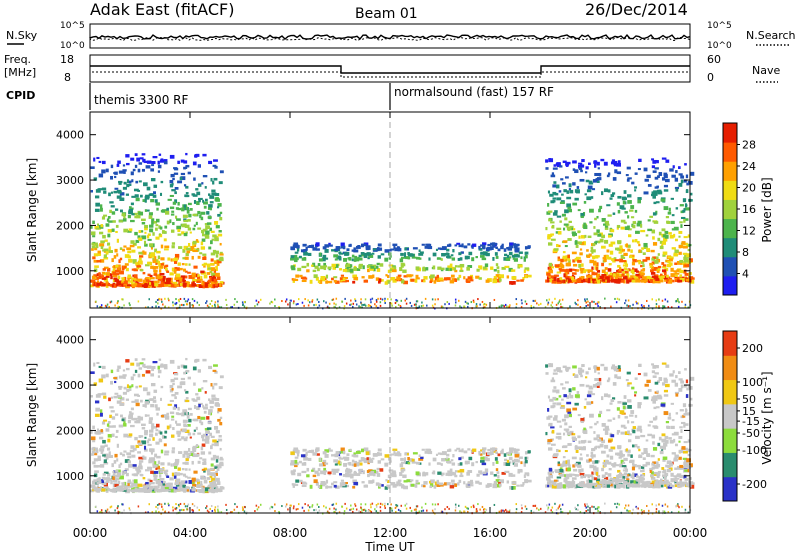 The image size is (800, 554). Describe the element at coordinates (70, 180) in the screenshot. I see `ytick-label: 3000` at that location.